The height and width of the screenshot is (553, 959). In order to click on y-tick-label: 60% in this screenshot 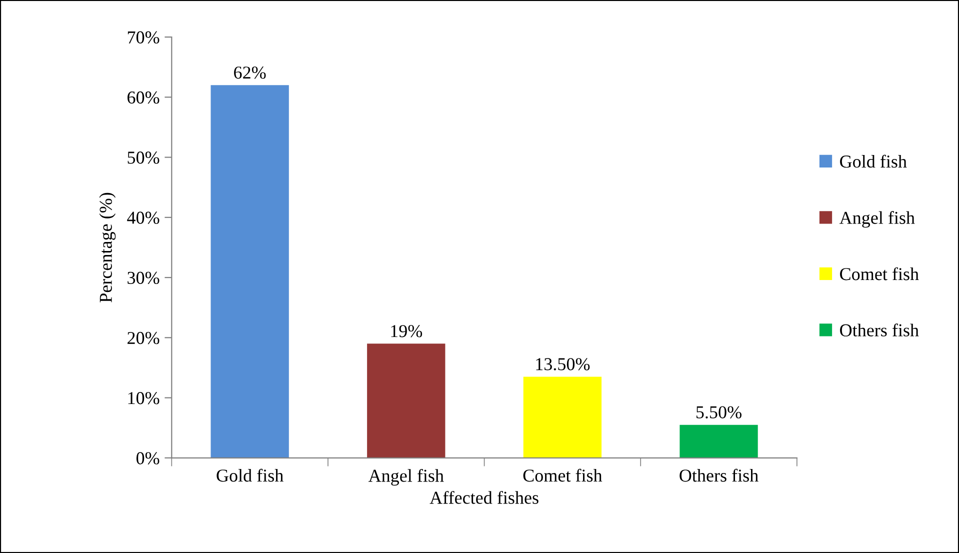, I will do `click(144, 97)`.